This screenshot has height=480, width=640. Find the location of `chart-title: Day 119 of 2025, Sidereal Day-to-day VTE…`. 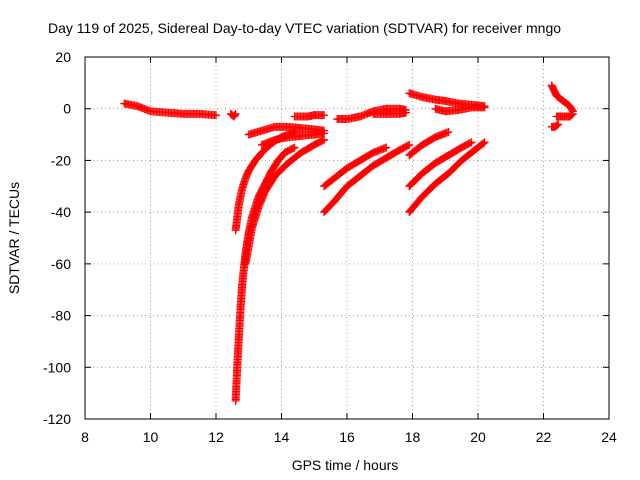

chart-title: Day 119 of 2025, Sidereal Day-to-day VTE… is located at coordinates (304, 28).